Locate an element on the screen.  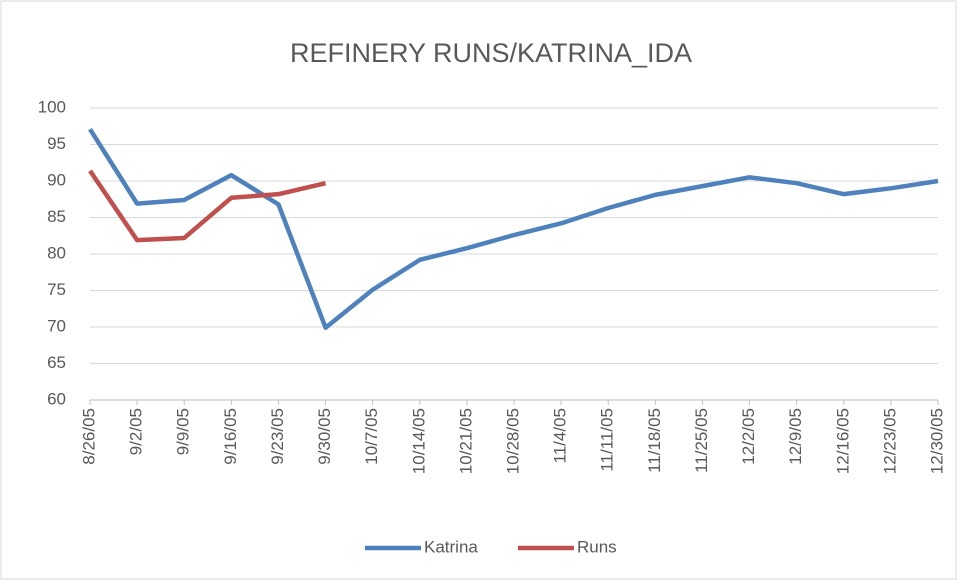
y-tick-label: 80 is located at coordinates (56, 252).